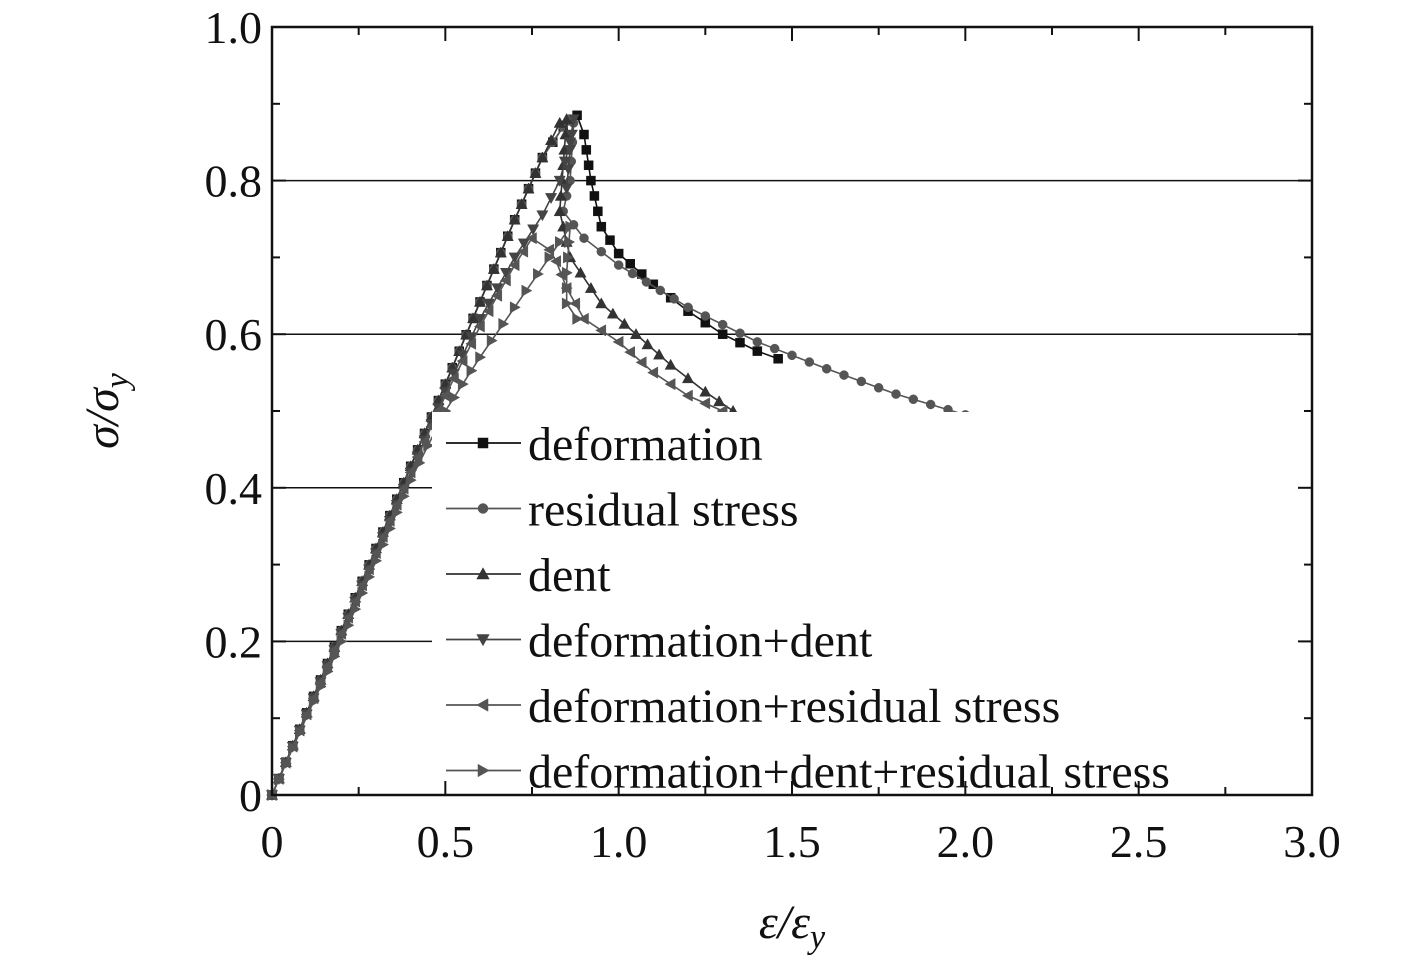 The width and height of the screenshot is (1417, 974). Describe the element at coordinates (604, 444) in the screenshot. I see `legend-item: deformation` at that location.